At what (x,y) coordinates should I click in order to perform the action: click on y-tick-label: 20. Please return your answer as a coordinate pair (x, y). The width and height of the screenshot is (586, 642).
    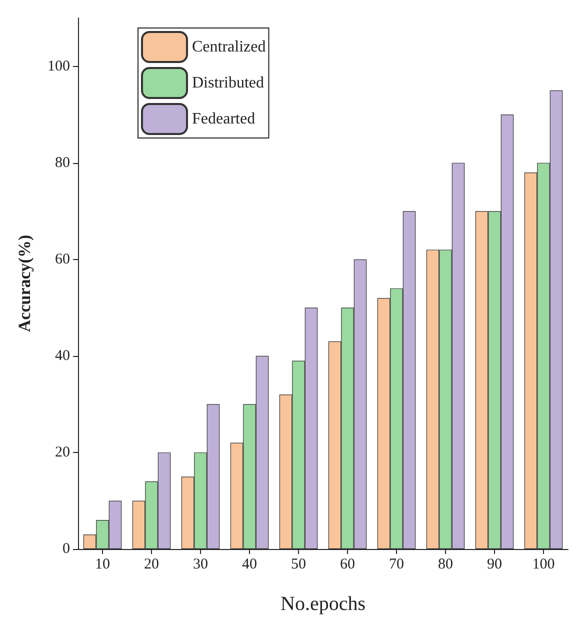
    Looking at the image, I should click on (62, 452).